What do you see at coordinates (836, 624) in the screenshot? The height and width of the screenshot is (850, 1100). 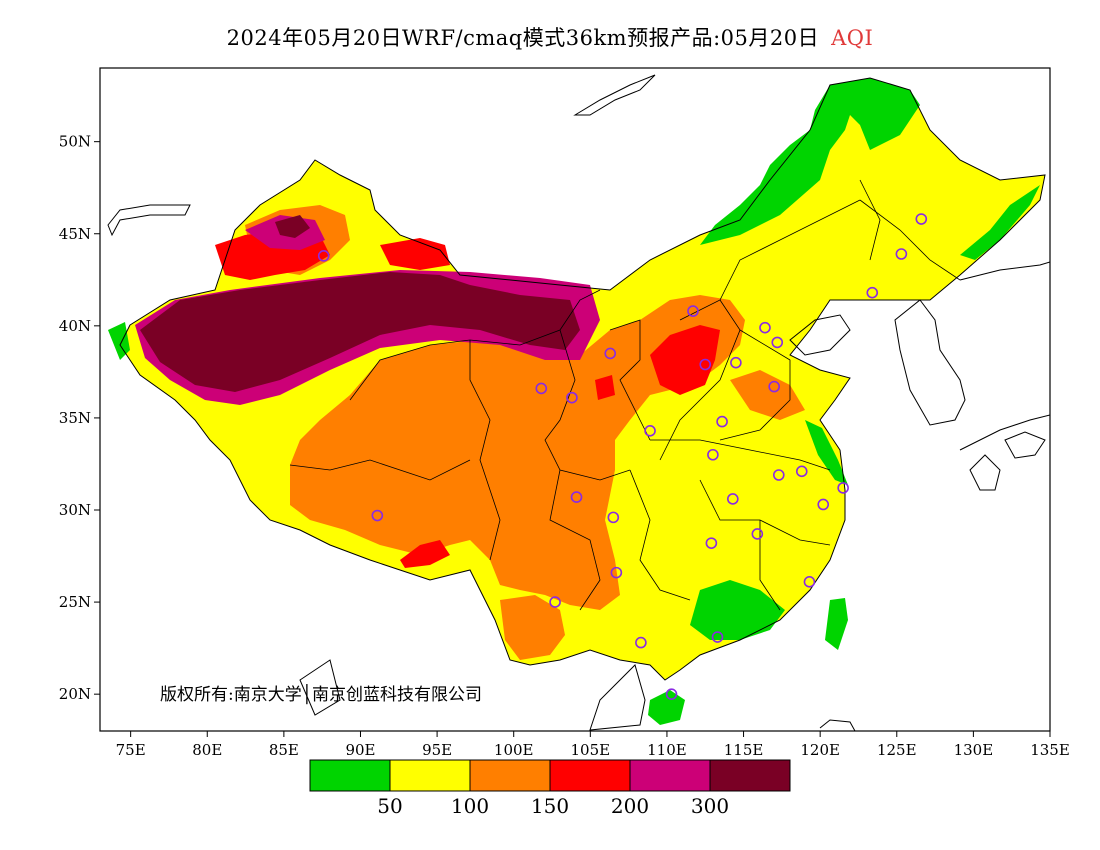 I see `aqi-region-green-taiwan` at bounding box center [836, 624].